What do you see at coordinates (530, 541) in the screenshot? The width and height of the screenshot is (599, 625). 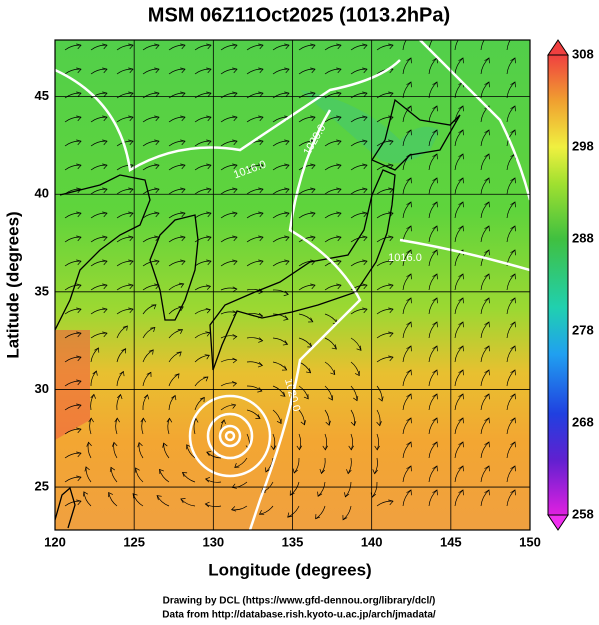 I see `x-tick-label: 150` at bounding box center [530, 541].